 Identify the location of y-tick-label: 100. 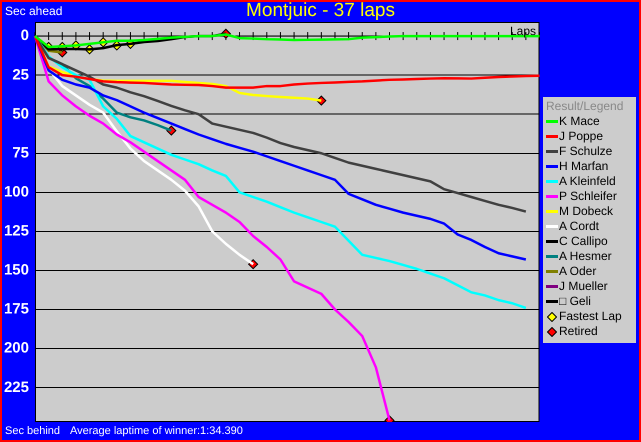
(16, 191).